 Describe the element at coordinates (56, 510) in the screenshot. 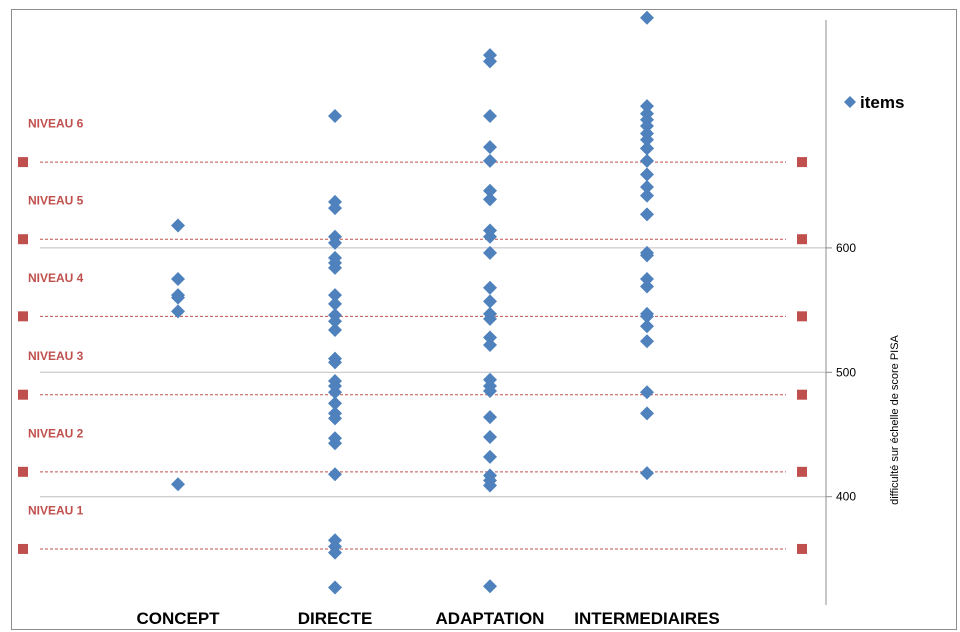

I see `level-label: NIVEAU 1` at that location.